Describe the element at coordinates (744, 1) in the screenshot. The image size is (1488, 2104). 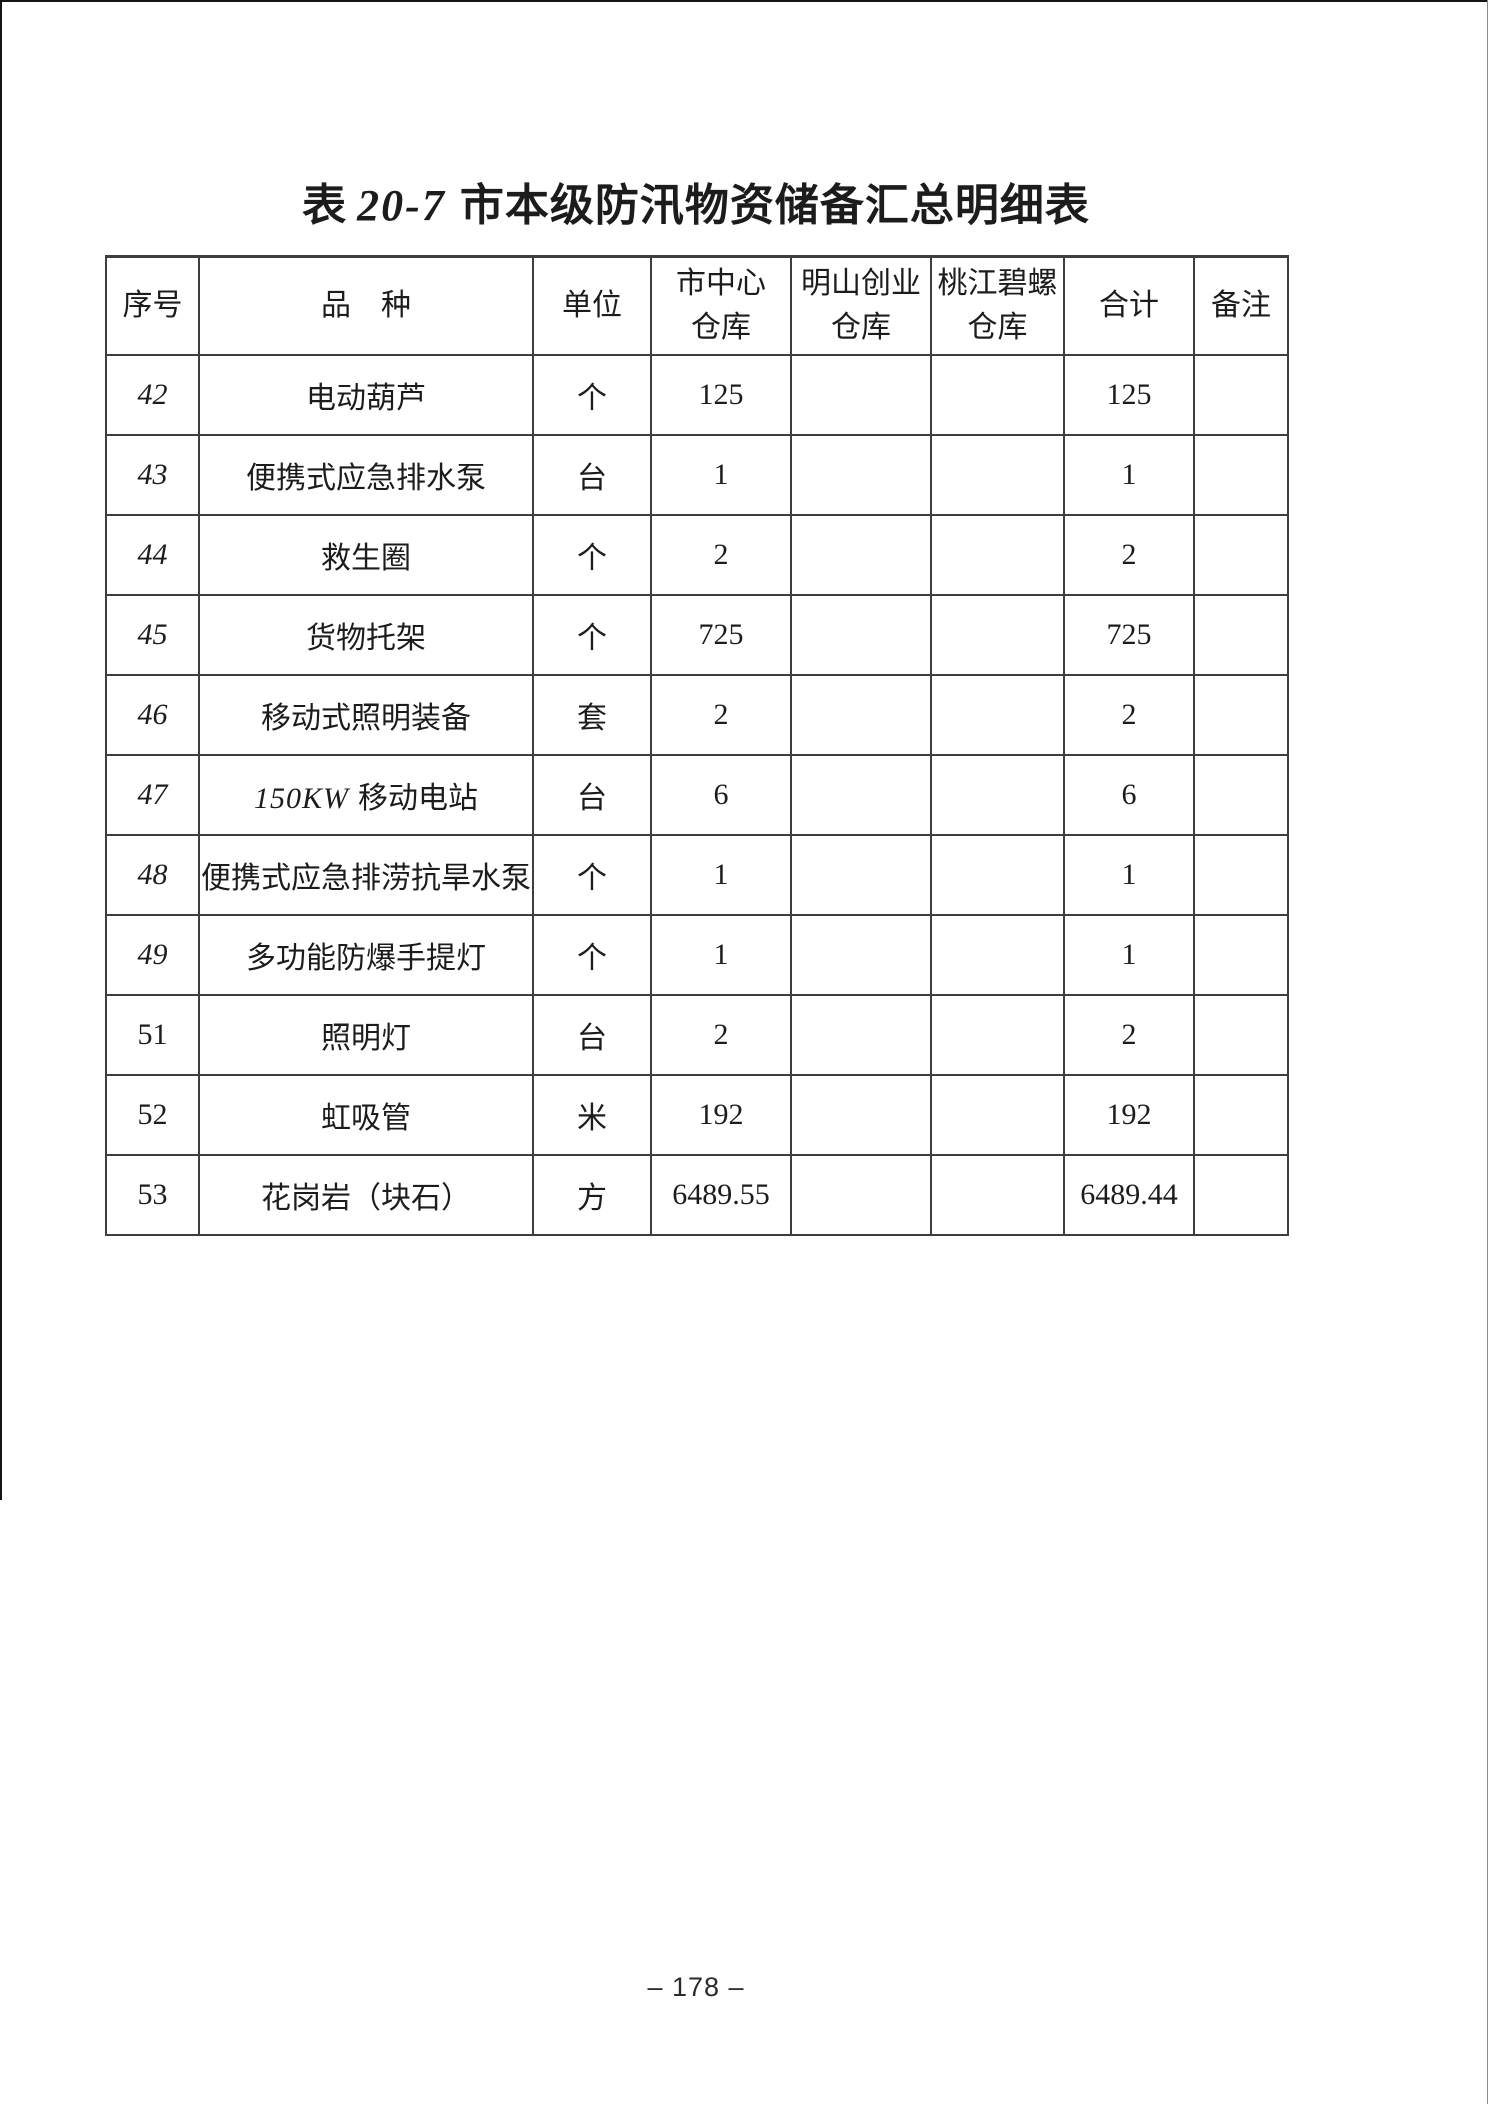
I see `scan-edge-top` at that location.